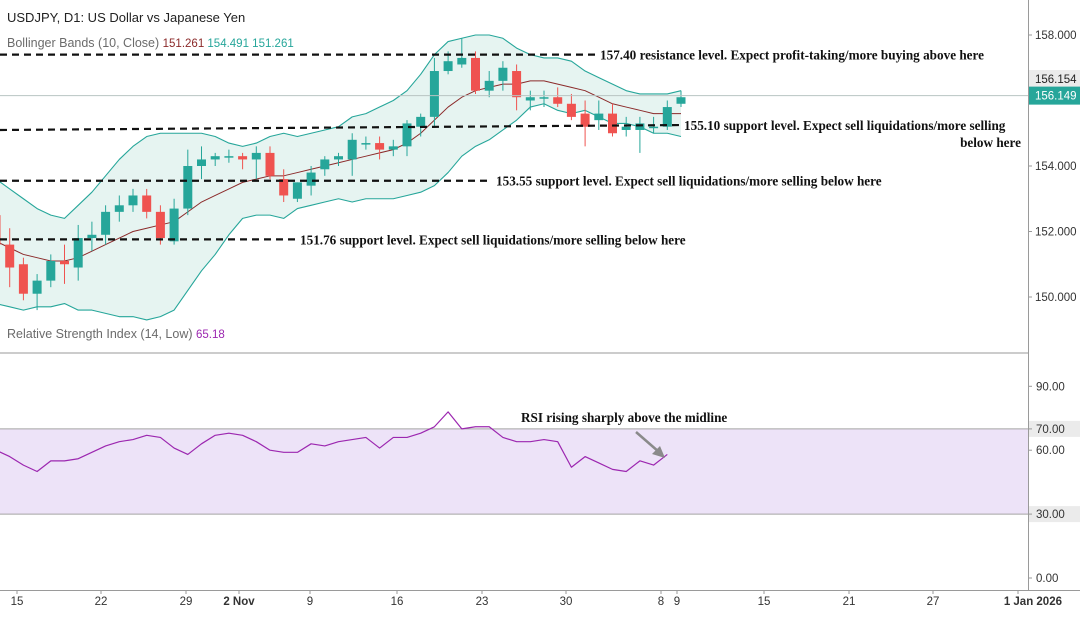 This screenshot has height=619, width=1080. I want to click on time-tick-label: 2 Nov, so click(239, 602).